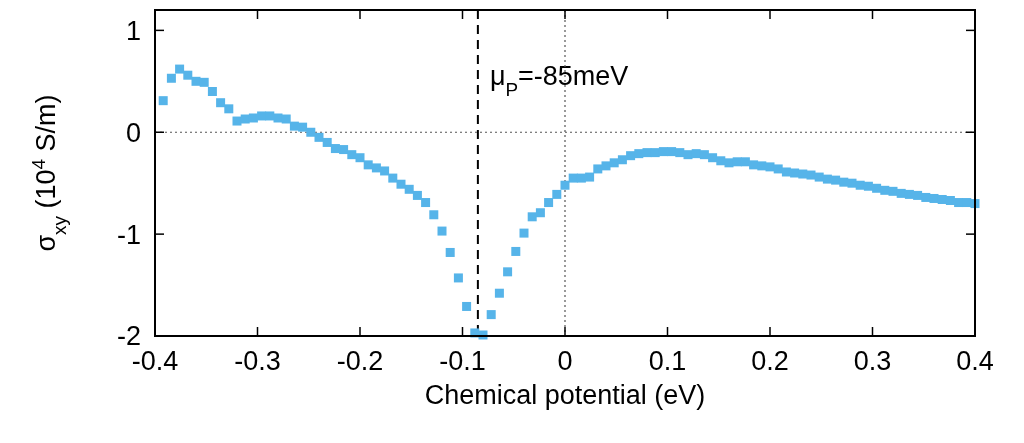 This screenshot has height=443, width=1024. Describe the element at coordinates (133, 30) in the screenshot. I see `y-tick-label: 1` at that location.